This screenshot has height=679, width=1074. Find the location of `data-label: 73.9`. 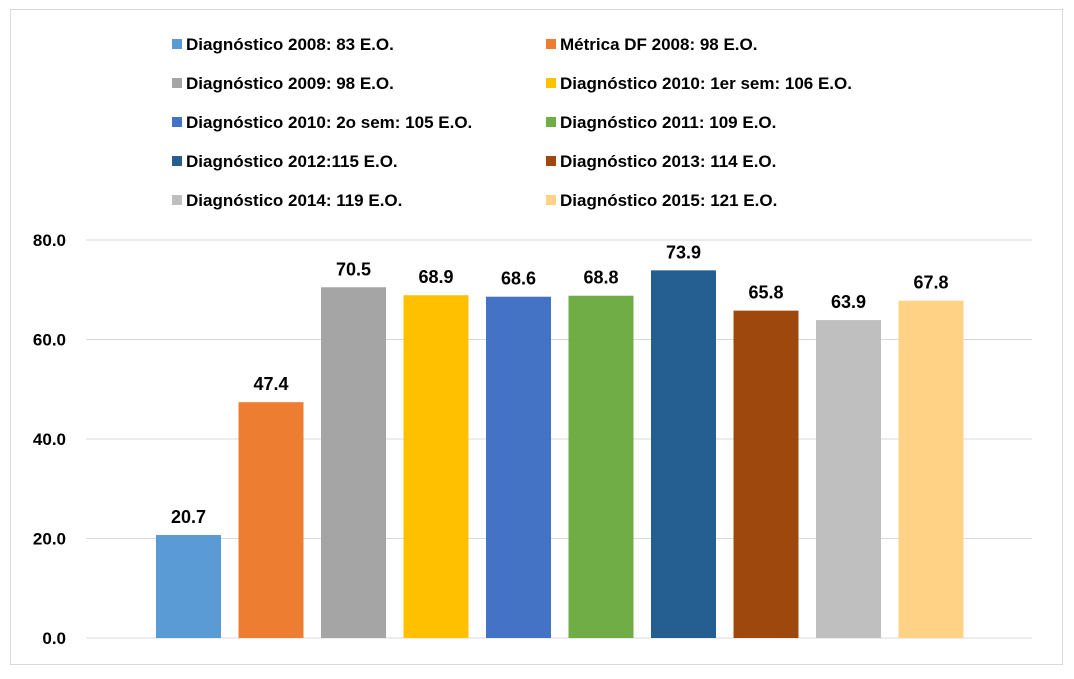

data-label: 73.9 is located at coordinates (683, 252).